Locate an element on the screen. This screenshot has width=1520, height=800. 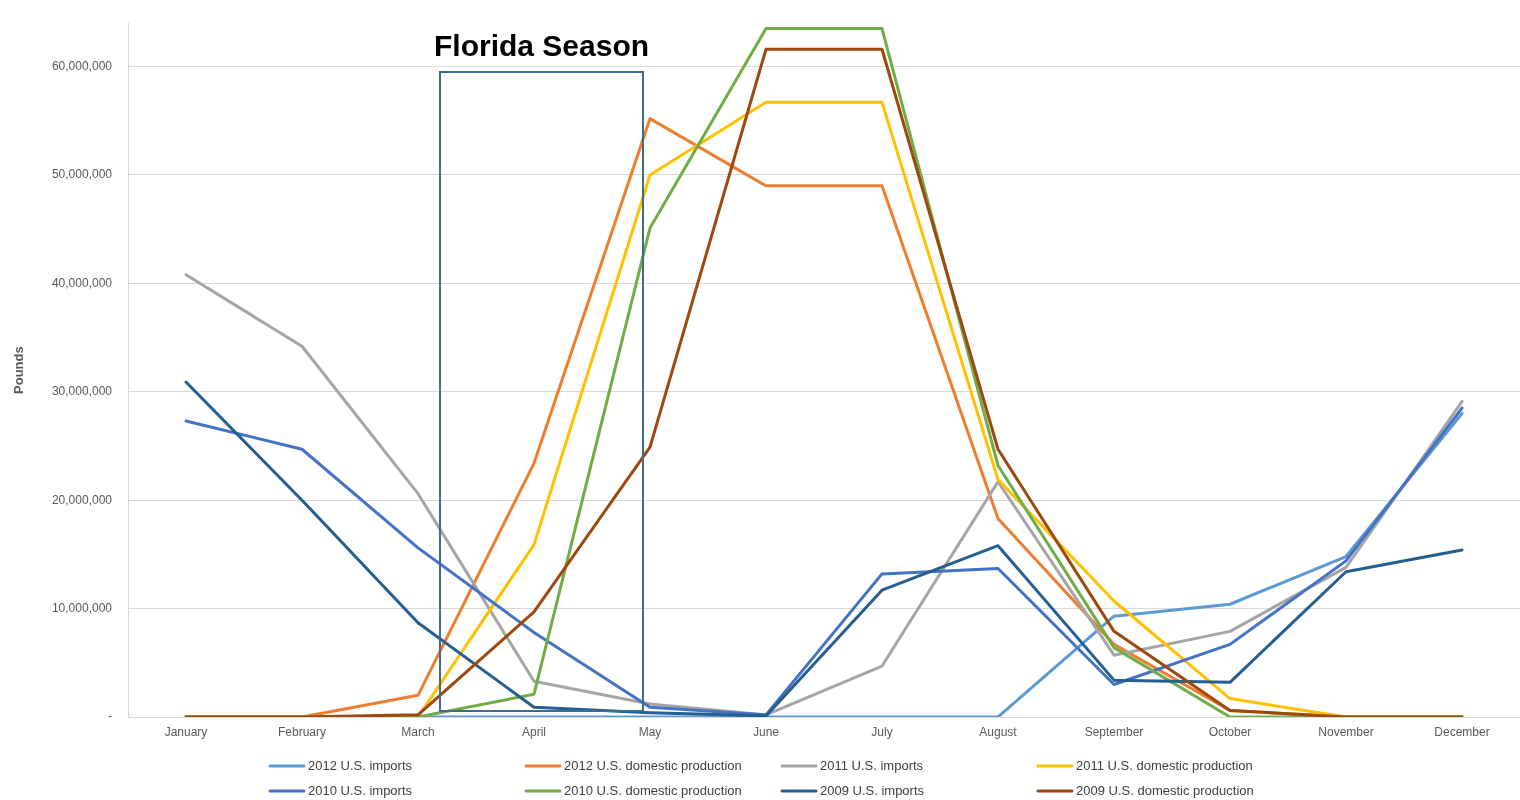
x-tick-label: May is located at coordinates (650, 731).